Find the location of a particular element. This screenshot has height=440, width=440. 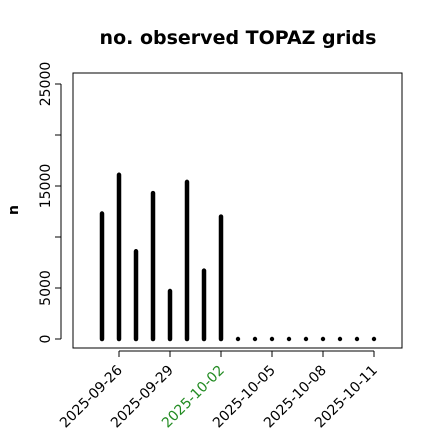

y-tick-label: 0 is located at coordinates (46, 339).